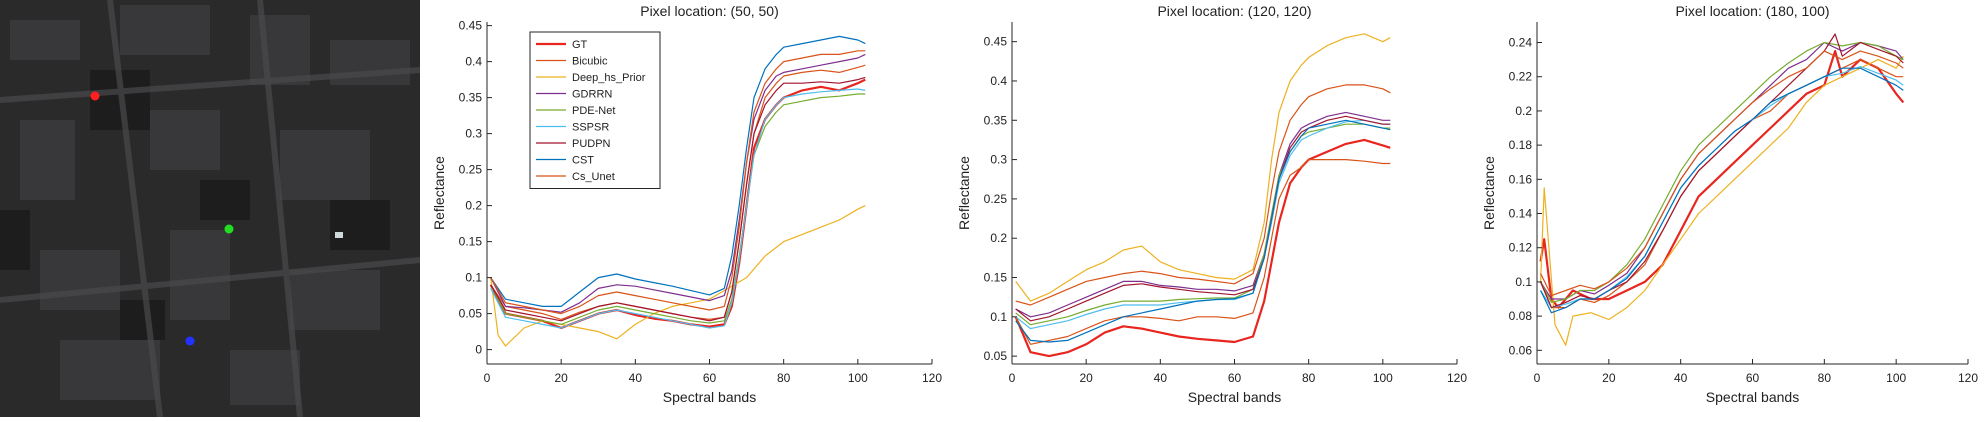 The width and height of the screenshot is (1984, 422). What do you see at coordinates (590, 128) in the screenshot?
I see `legend-entry: SSPSR` at bounding box center [590, 128].